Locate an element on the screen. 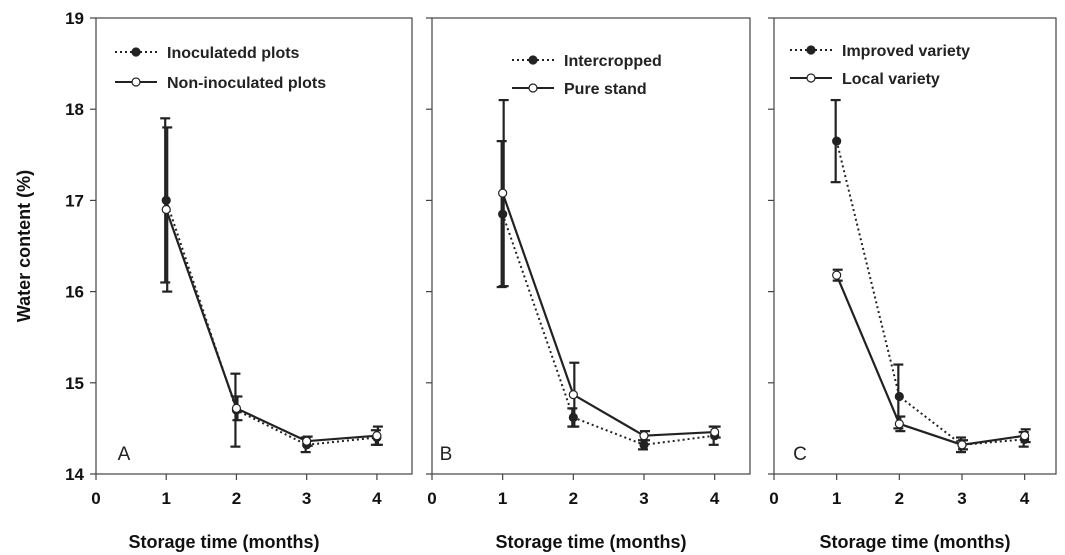  panel-label: B is located at coordinates (446, 454).